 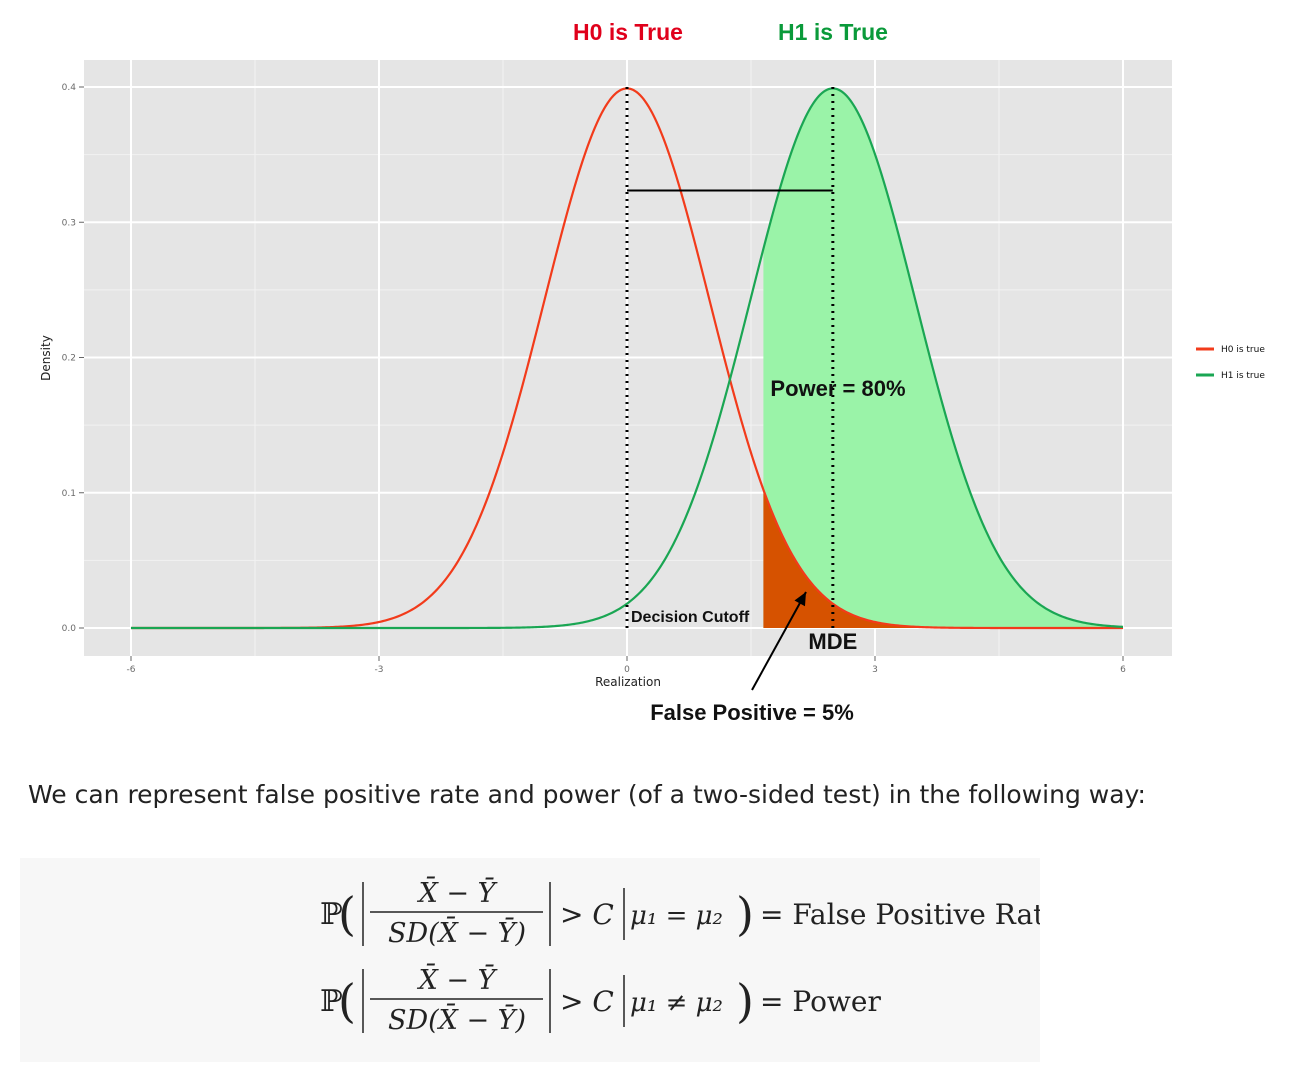 I want to click on rhs-false-positive-rate: = False Positive Rate, so click(x=900, y=914).